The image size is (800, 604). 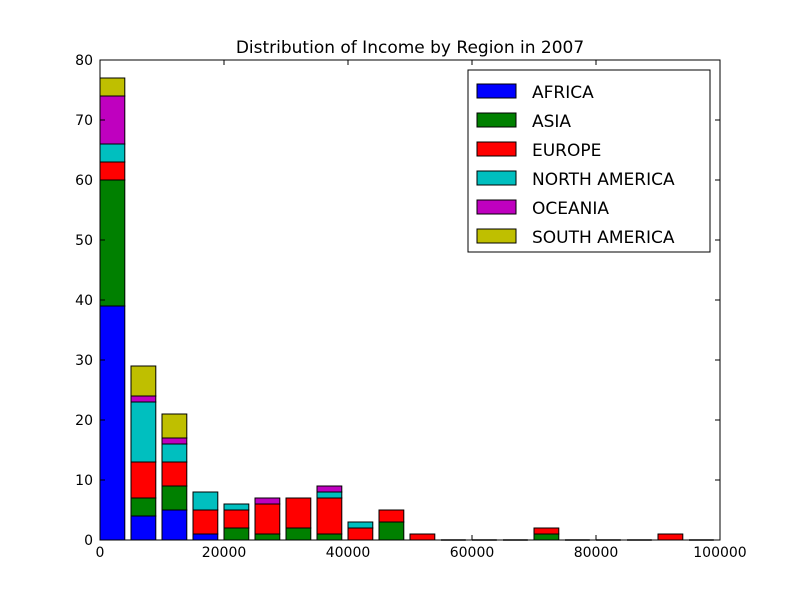 I want to click on x-tick-label: 100000, so click(x=719, y=553).